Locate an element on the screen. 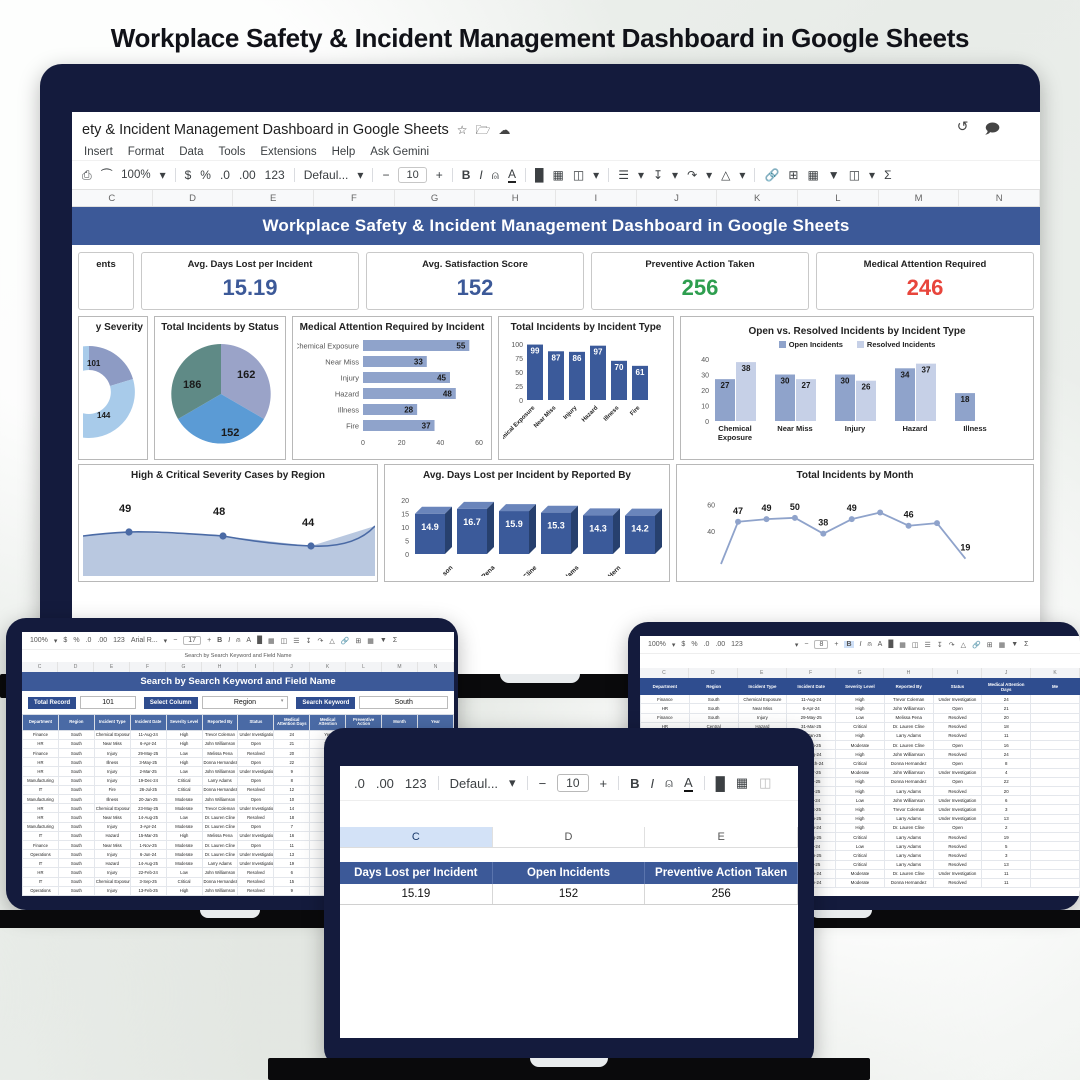  column-header-f: F is located at coordinates (811, 673).